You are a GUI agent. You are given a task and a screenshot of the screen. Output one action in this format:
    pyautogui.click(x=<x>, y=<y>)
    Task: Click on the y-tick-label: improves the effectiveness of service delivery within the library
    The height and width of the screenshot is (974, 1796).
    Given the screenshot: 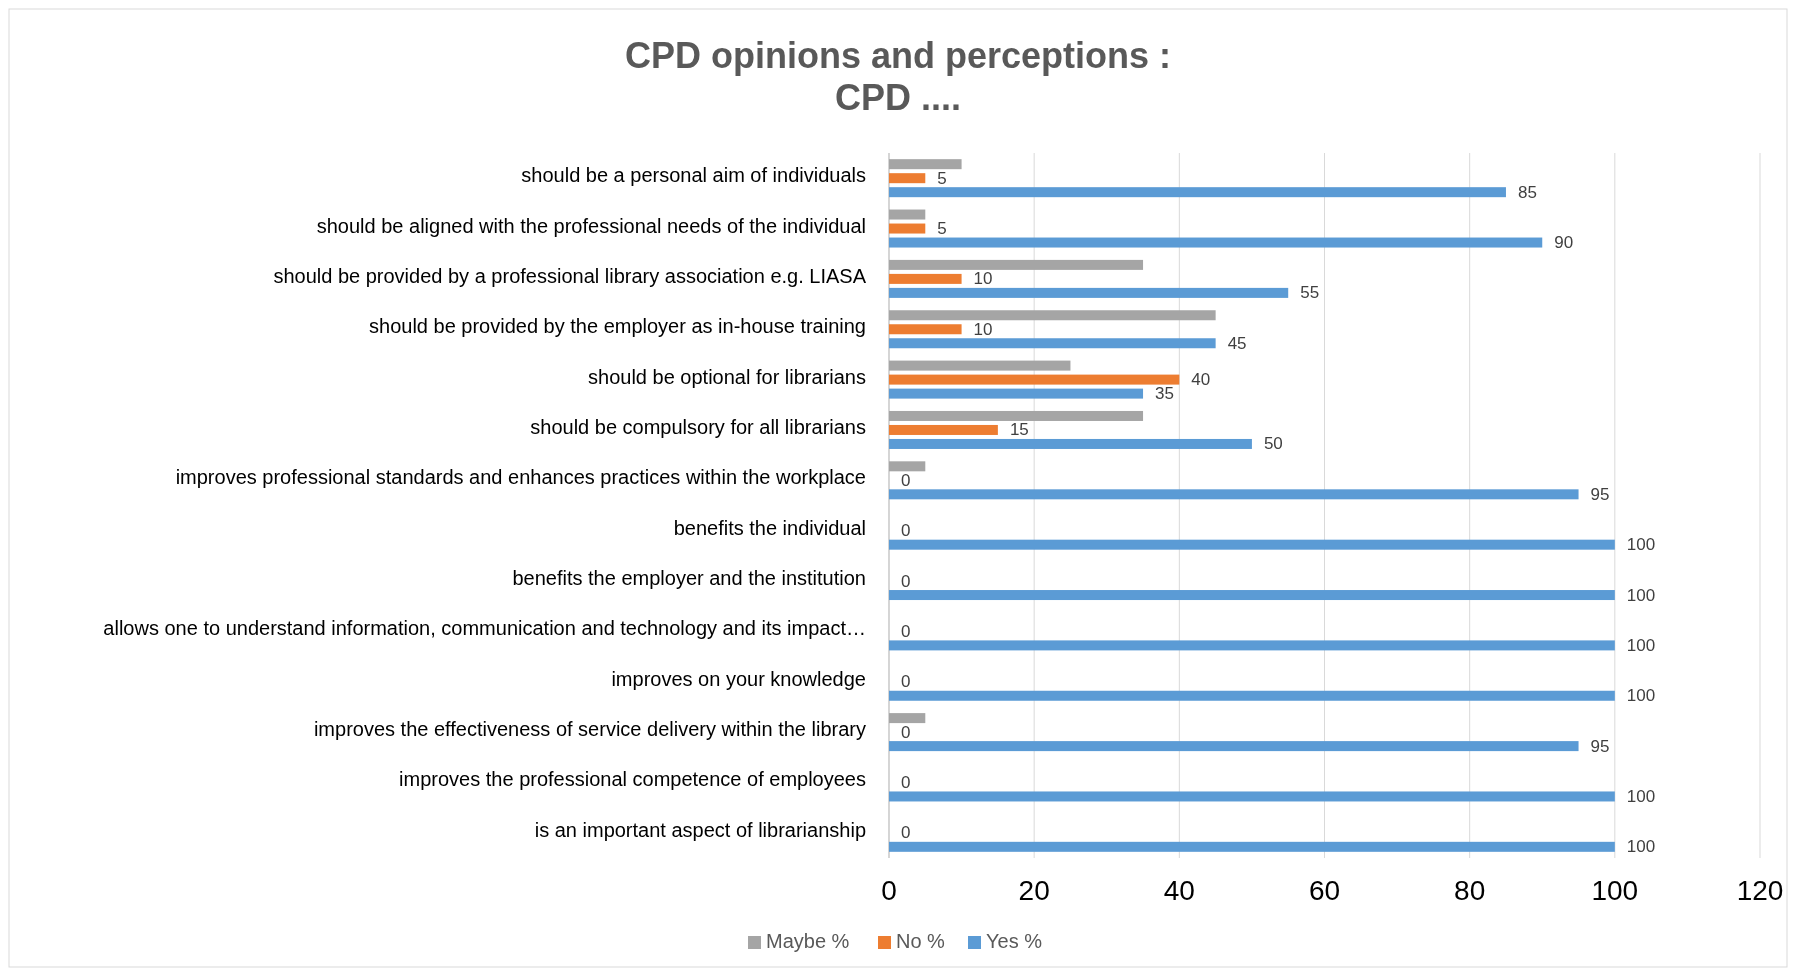 What is the action you would take?
    pyautogui.click(x=589, y=729)
    